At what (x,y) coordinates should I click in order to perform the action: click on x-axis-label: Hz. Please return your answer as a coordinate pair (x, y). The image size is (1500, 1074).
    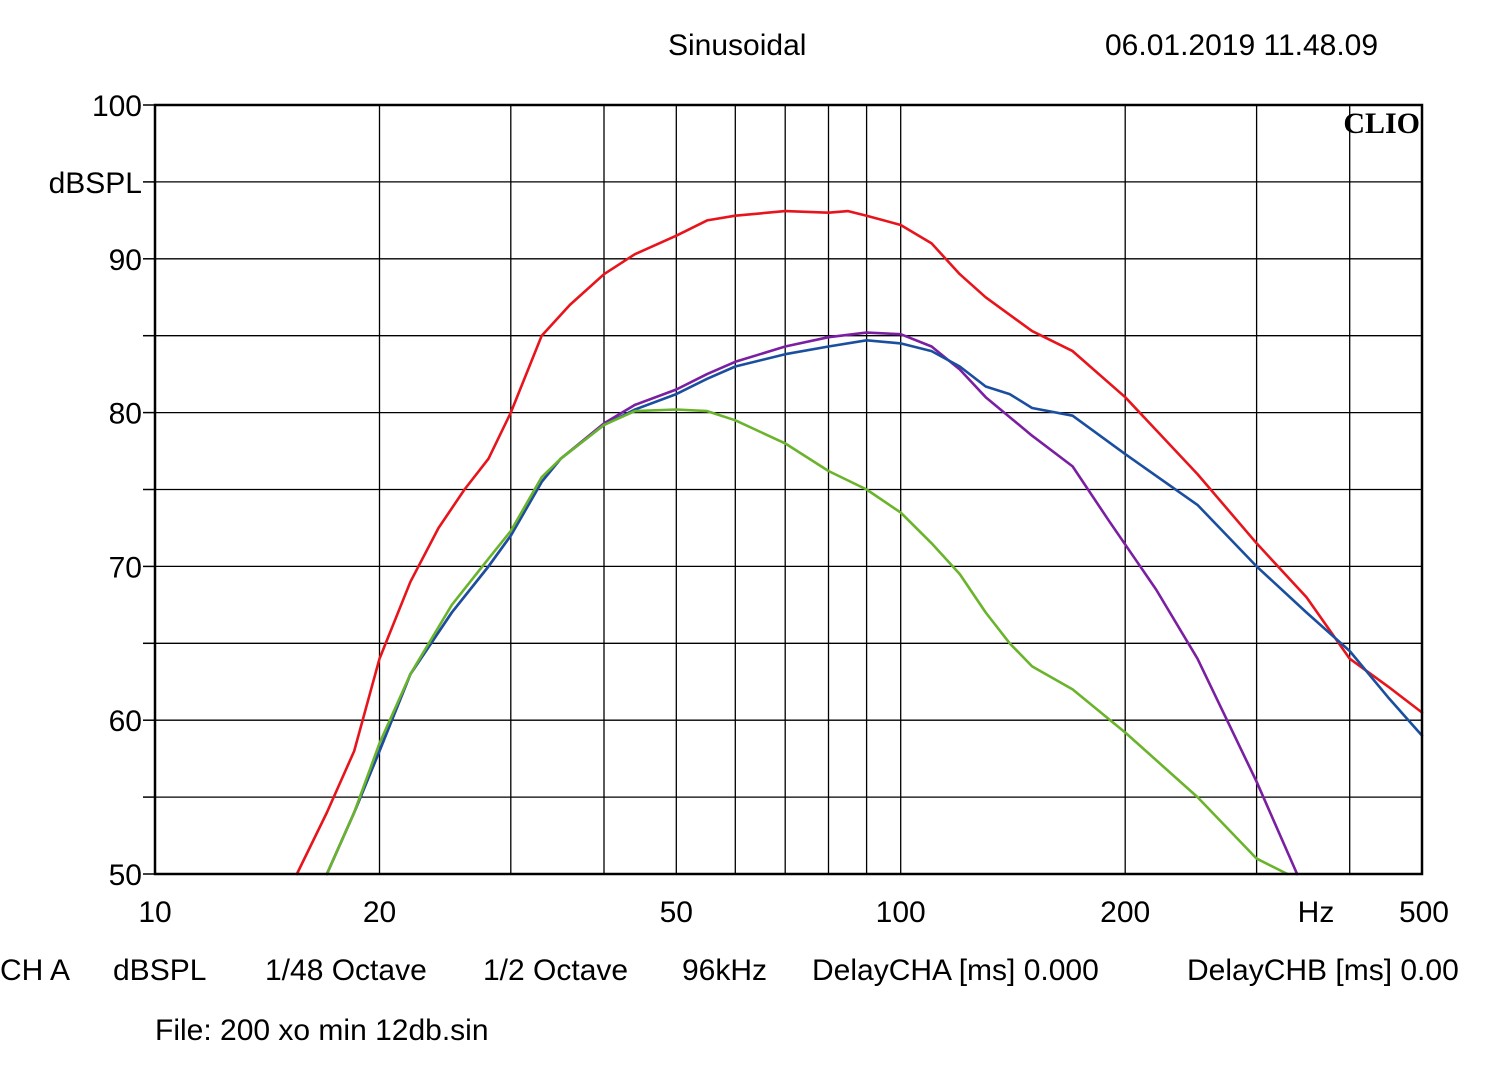
    Looking at the image, I should click on (1316, 912).